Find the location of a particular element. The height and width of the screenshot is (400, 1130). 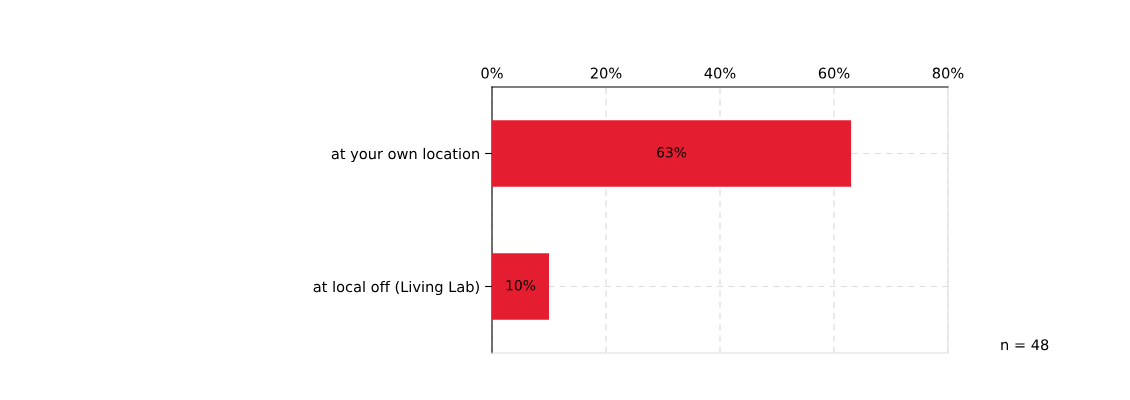

x-tick-label: 60% is located at coordinates (834, 73).